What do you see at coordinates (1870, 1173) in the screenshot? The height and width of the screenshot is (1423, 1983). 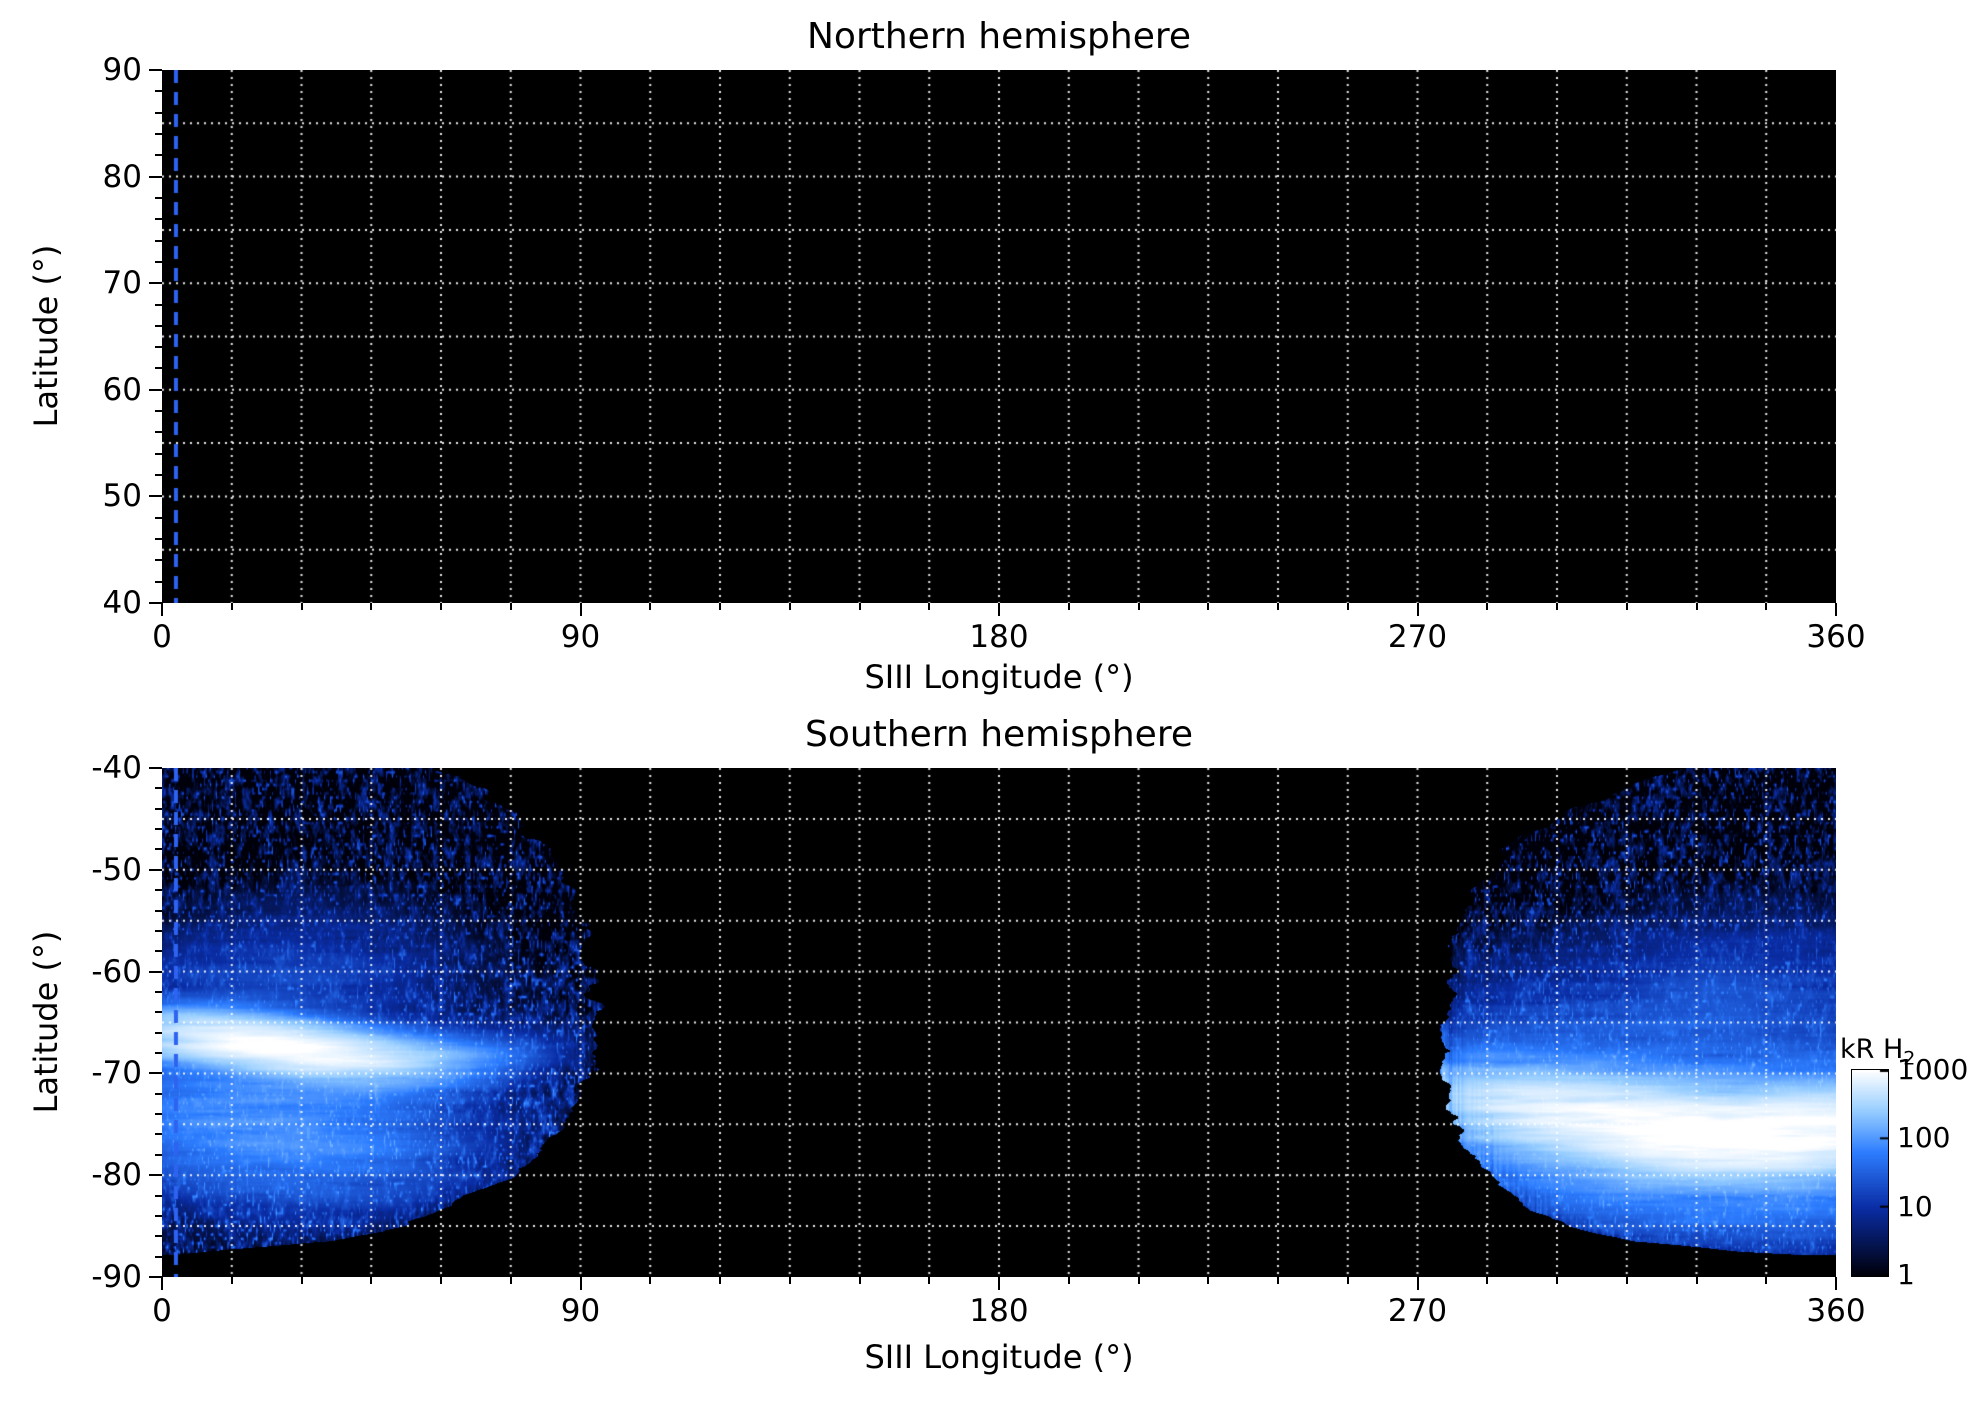 I see `colorbar-canvas` at bounding box center [1870, 1173].